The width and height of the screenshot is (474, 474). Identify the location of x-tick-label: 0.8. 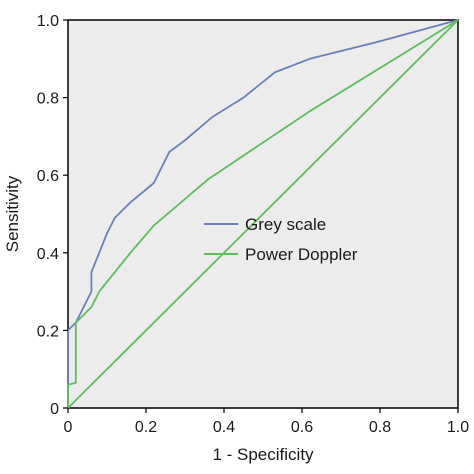
(380, 427).